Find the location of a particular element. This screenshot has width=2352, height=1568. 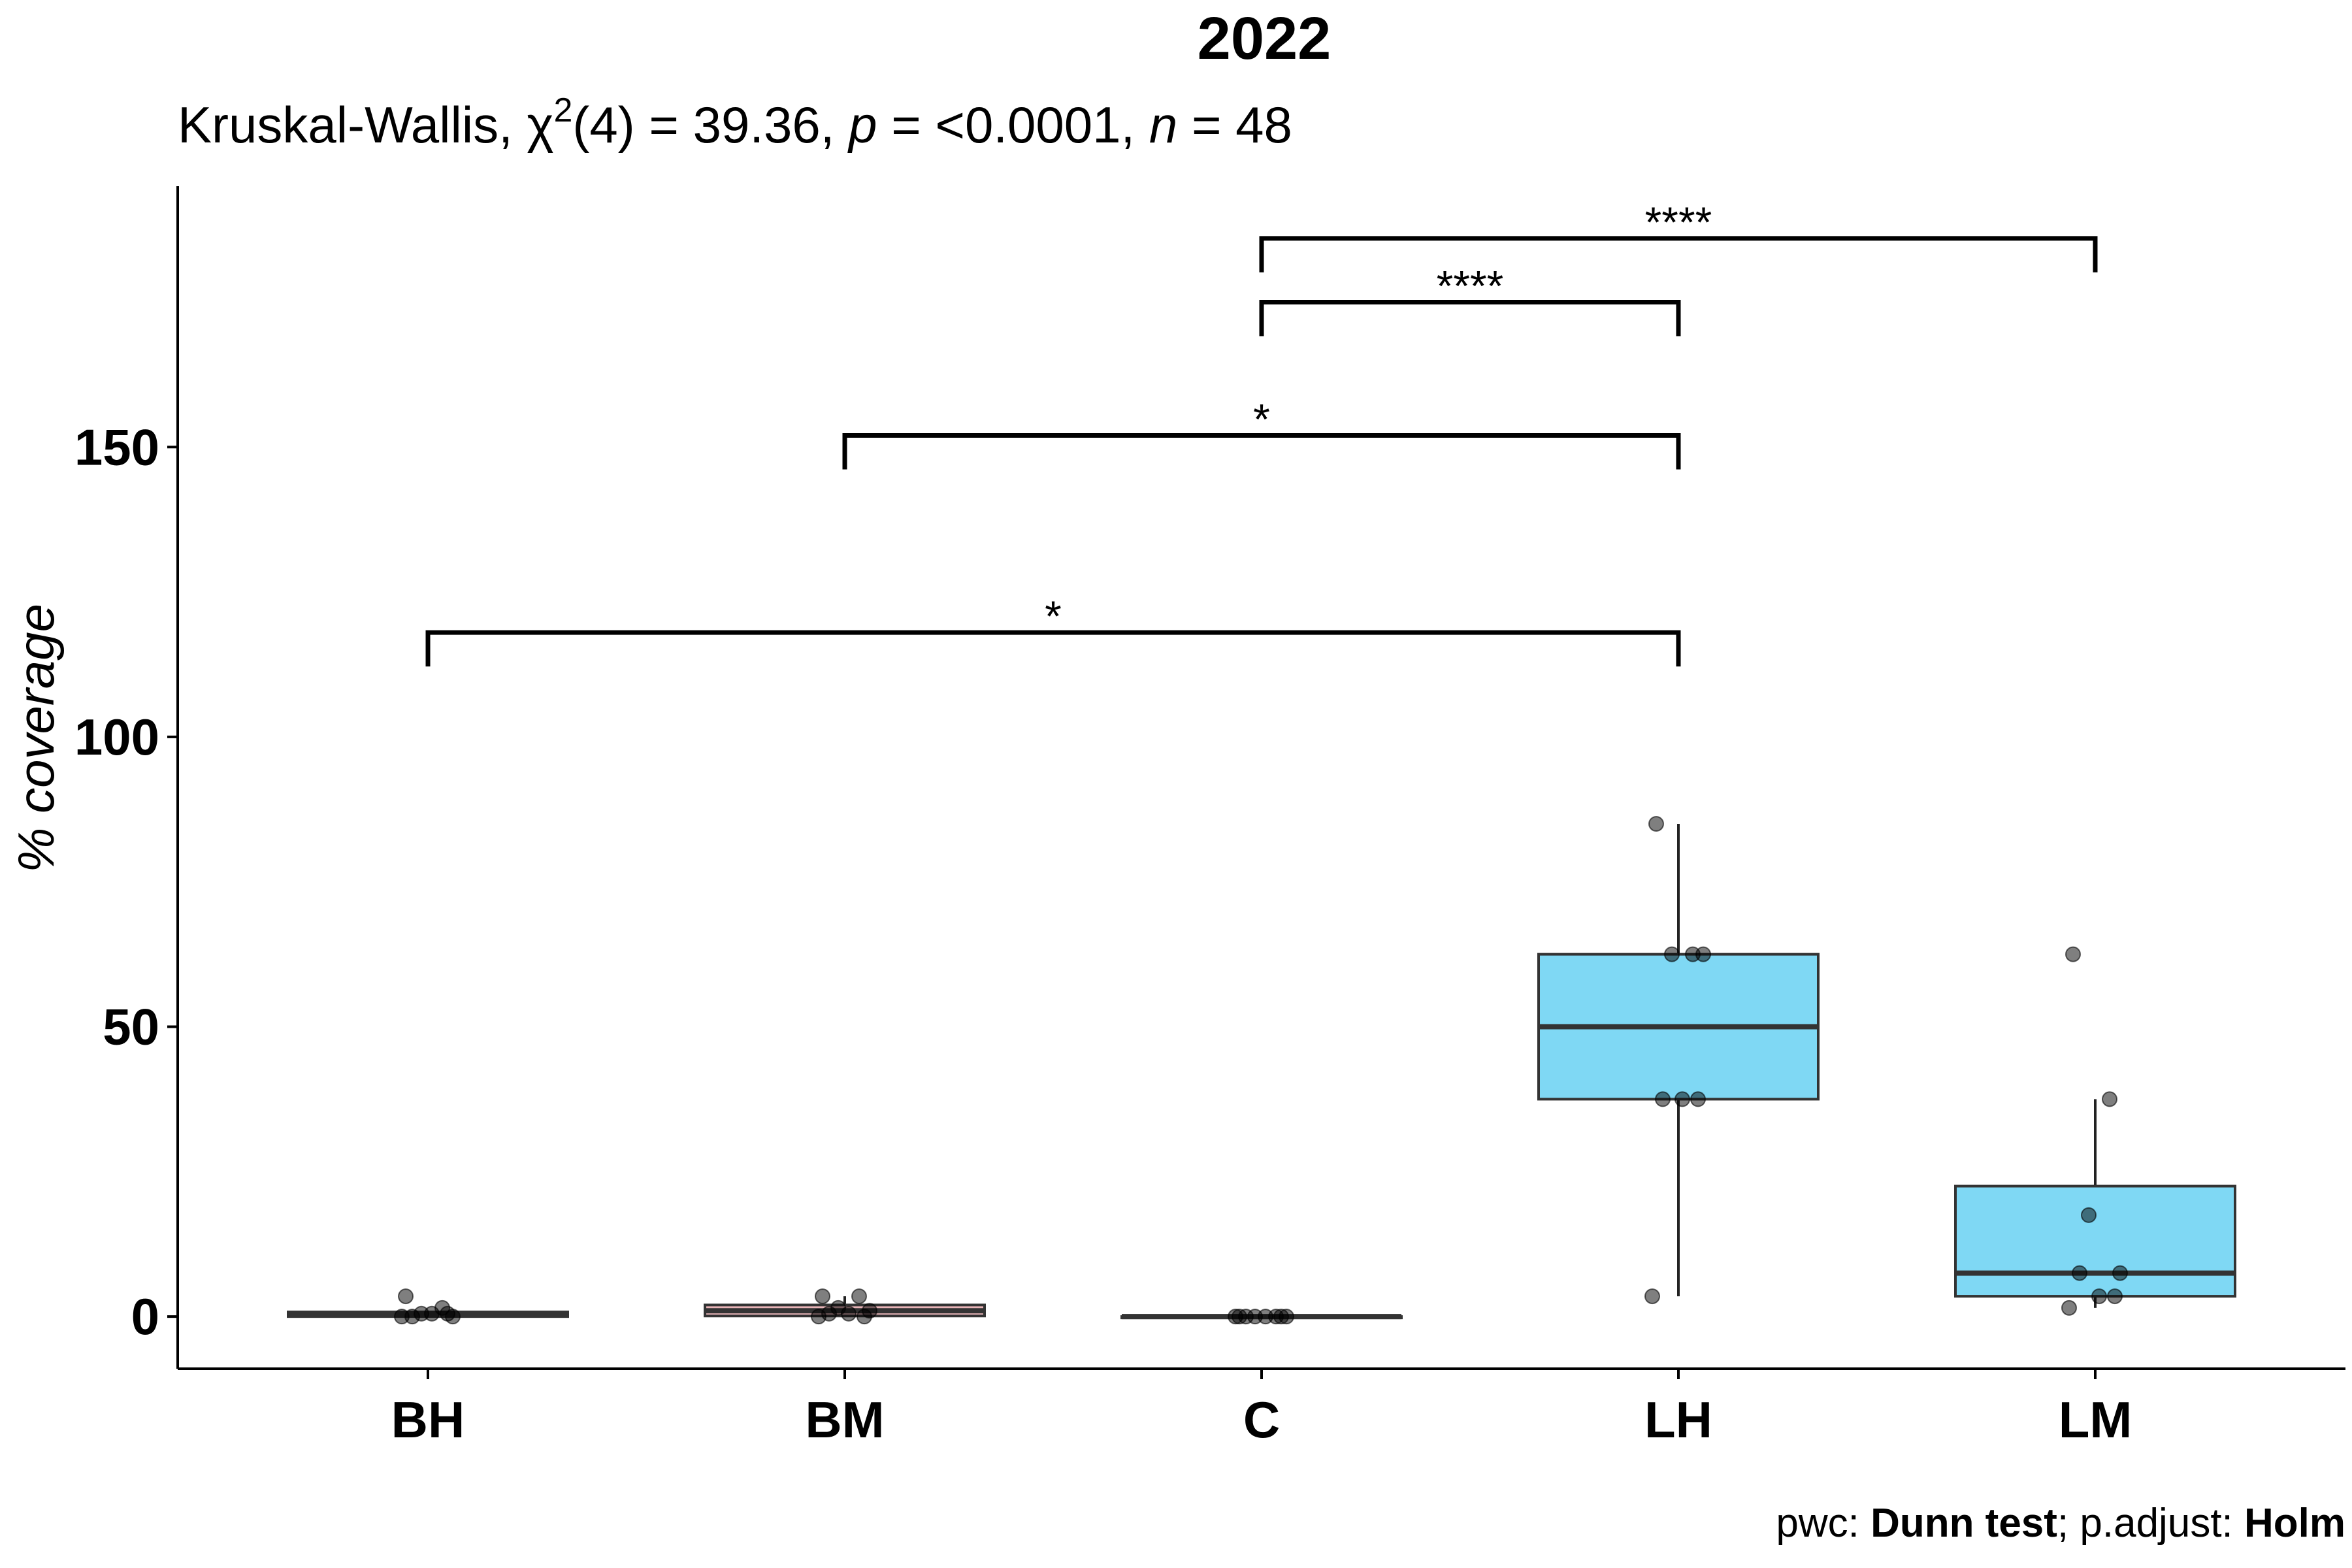

x-tick-label: BM is located at coordinates (844, 1419).